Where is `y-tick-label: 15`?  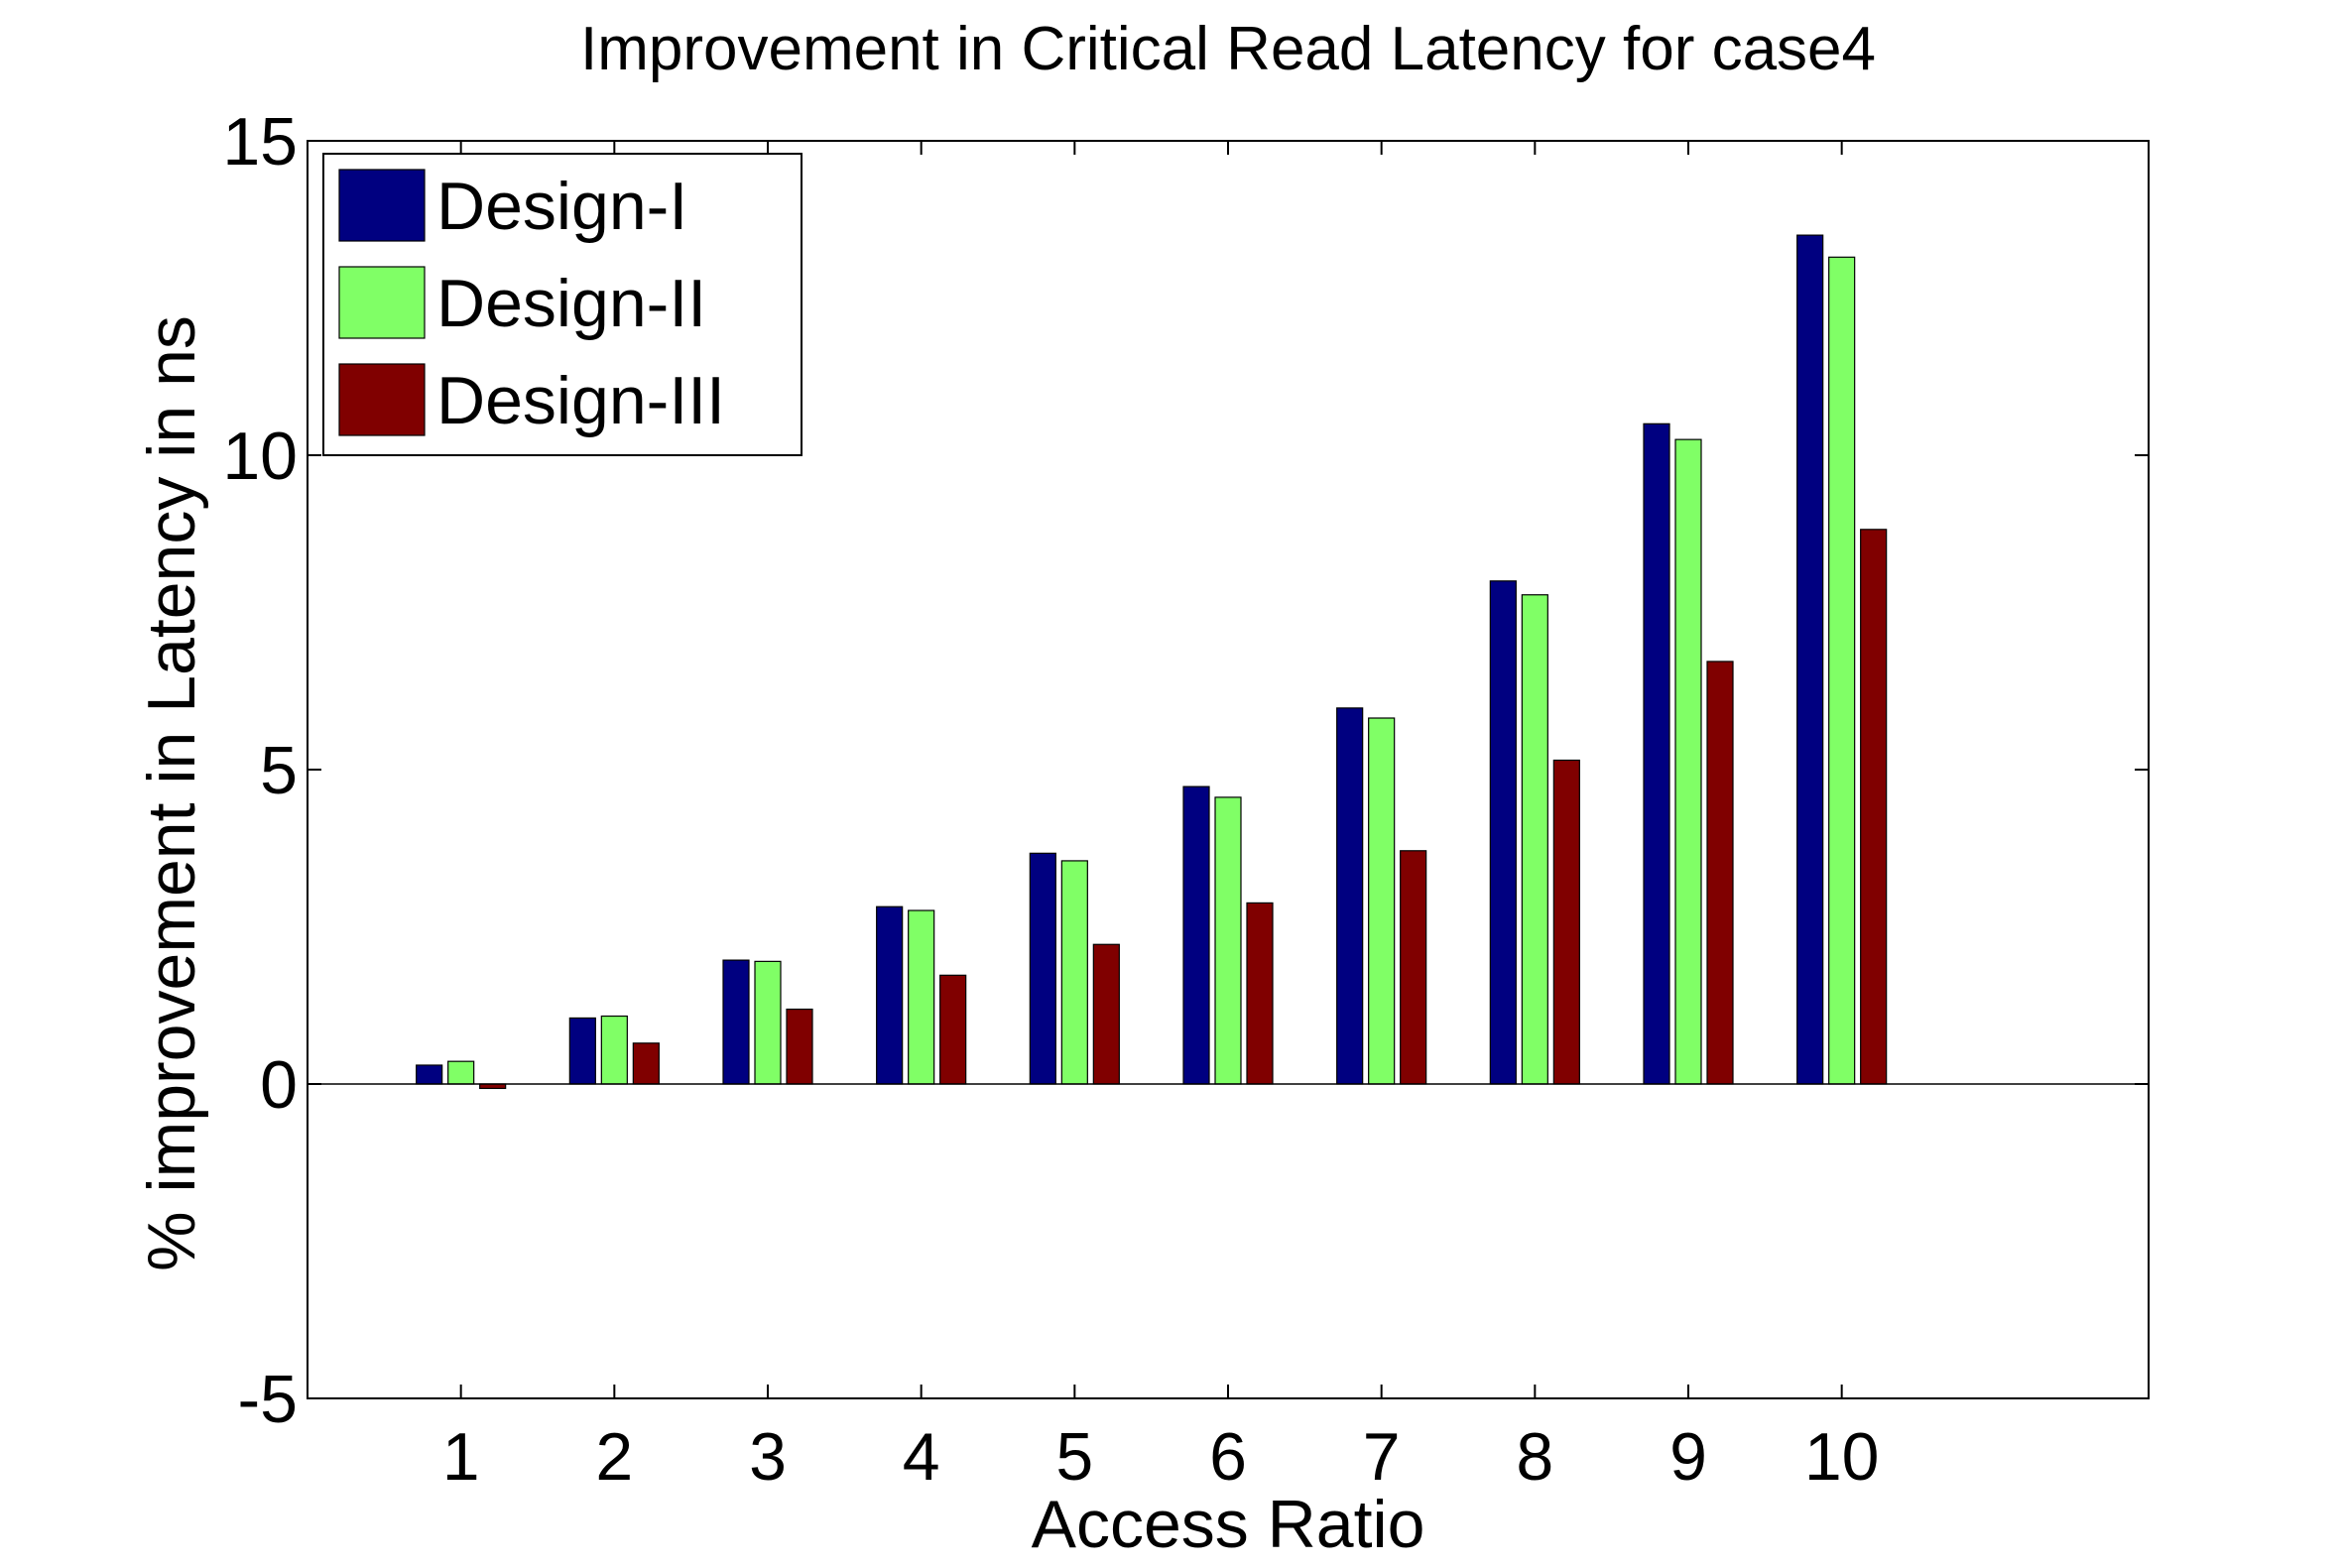 y-tick-label: 15 is located at coordinates (260, 142).